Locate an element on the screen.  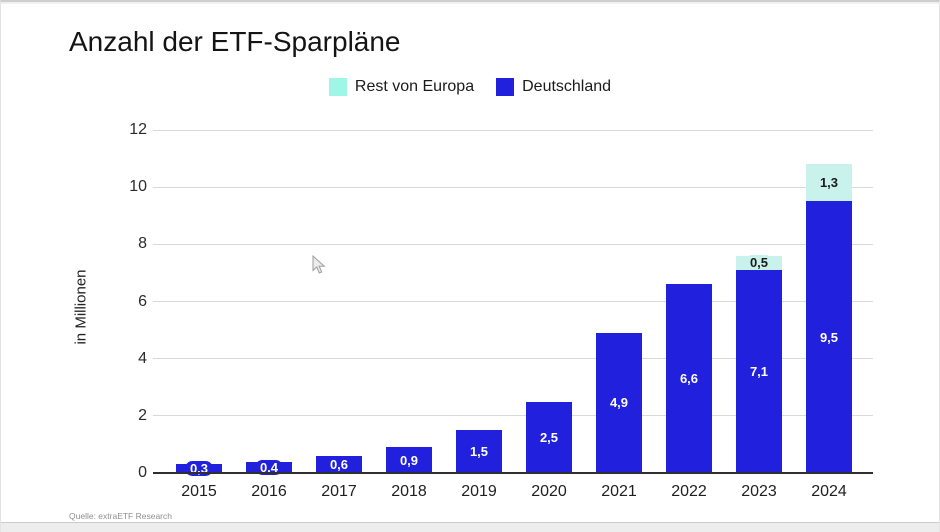
x-tick-label-2020: 2020 is located at coordinates (549, 491).